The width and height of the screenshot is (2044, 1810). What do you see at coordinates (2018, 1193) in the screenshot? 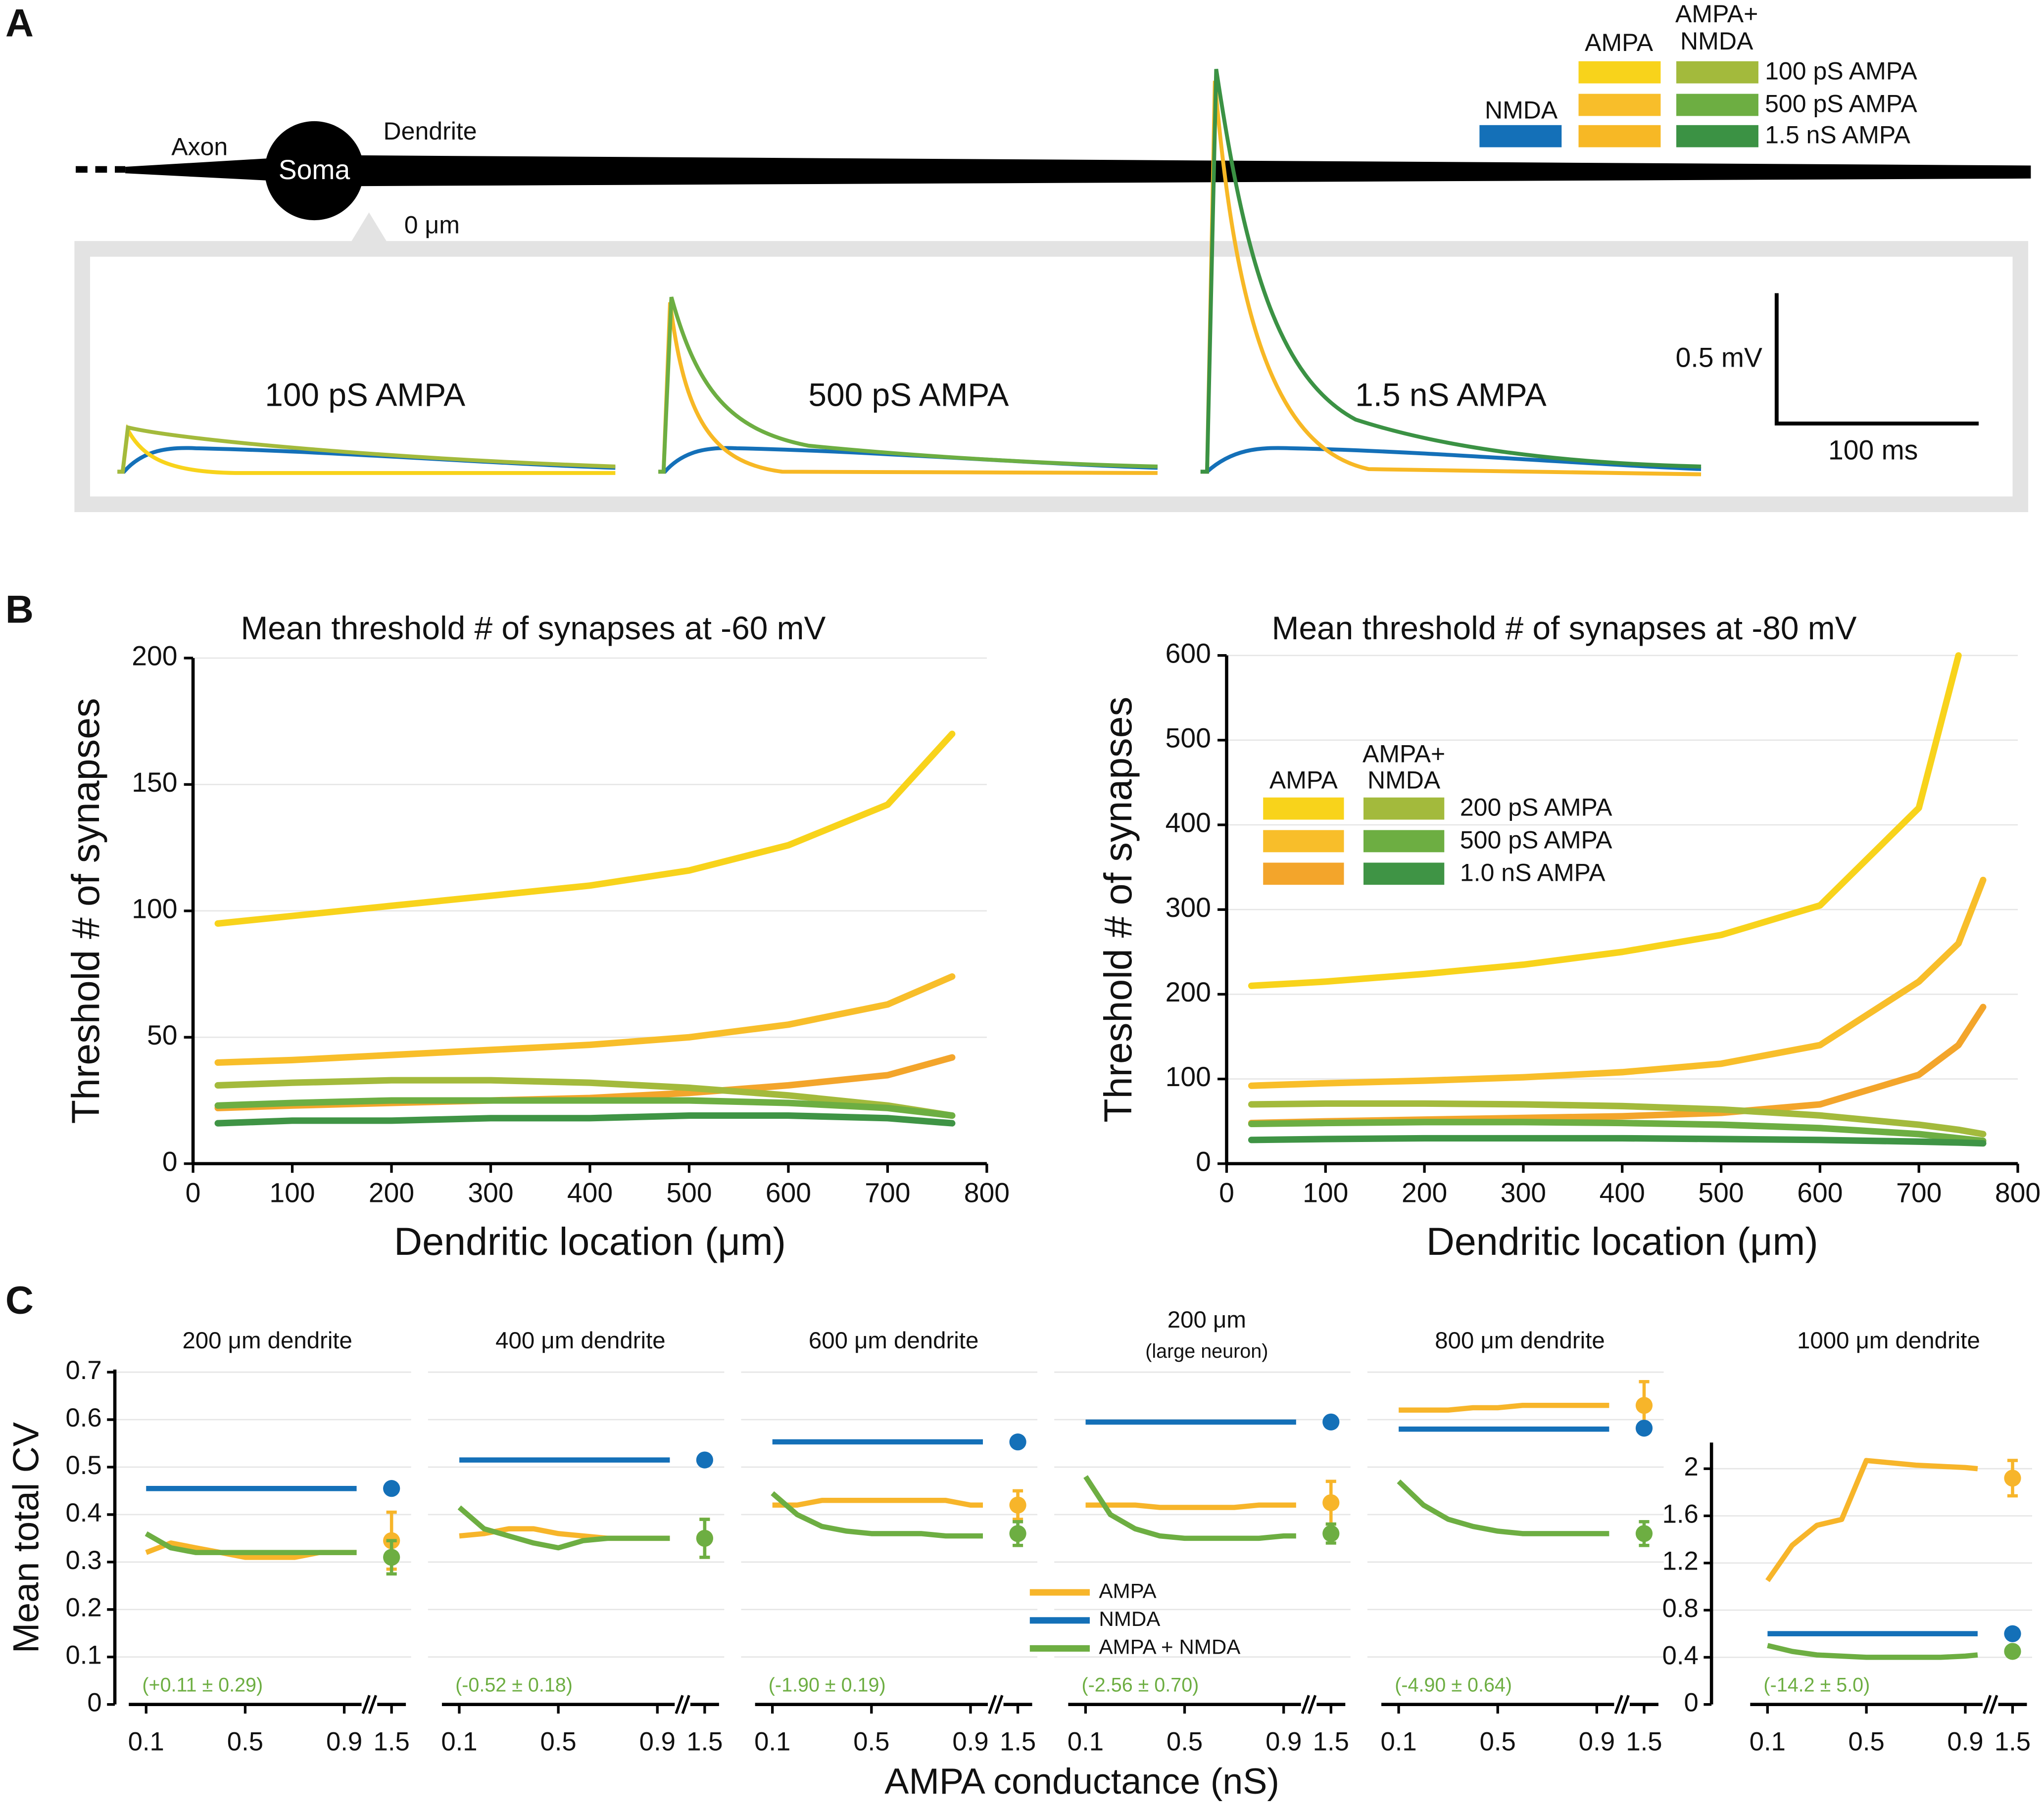
I see `x-tick-label: 800` at bounding box center [2018, 1193].